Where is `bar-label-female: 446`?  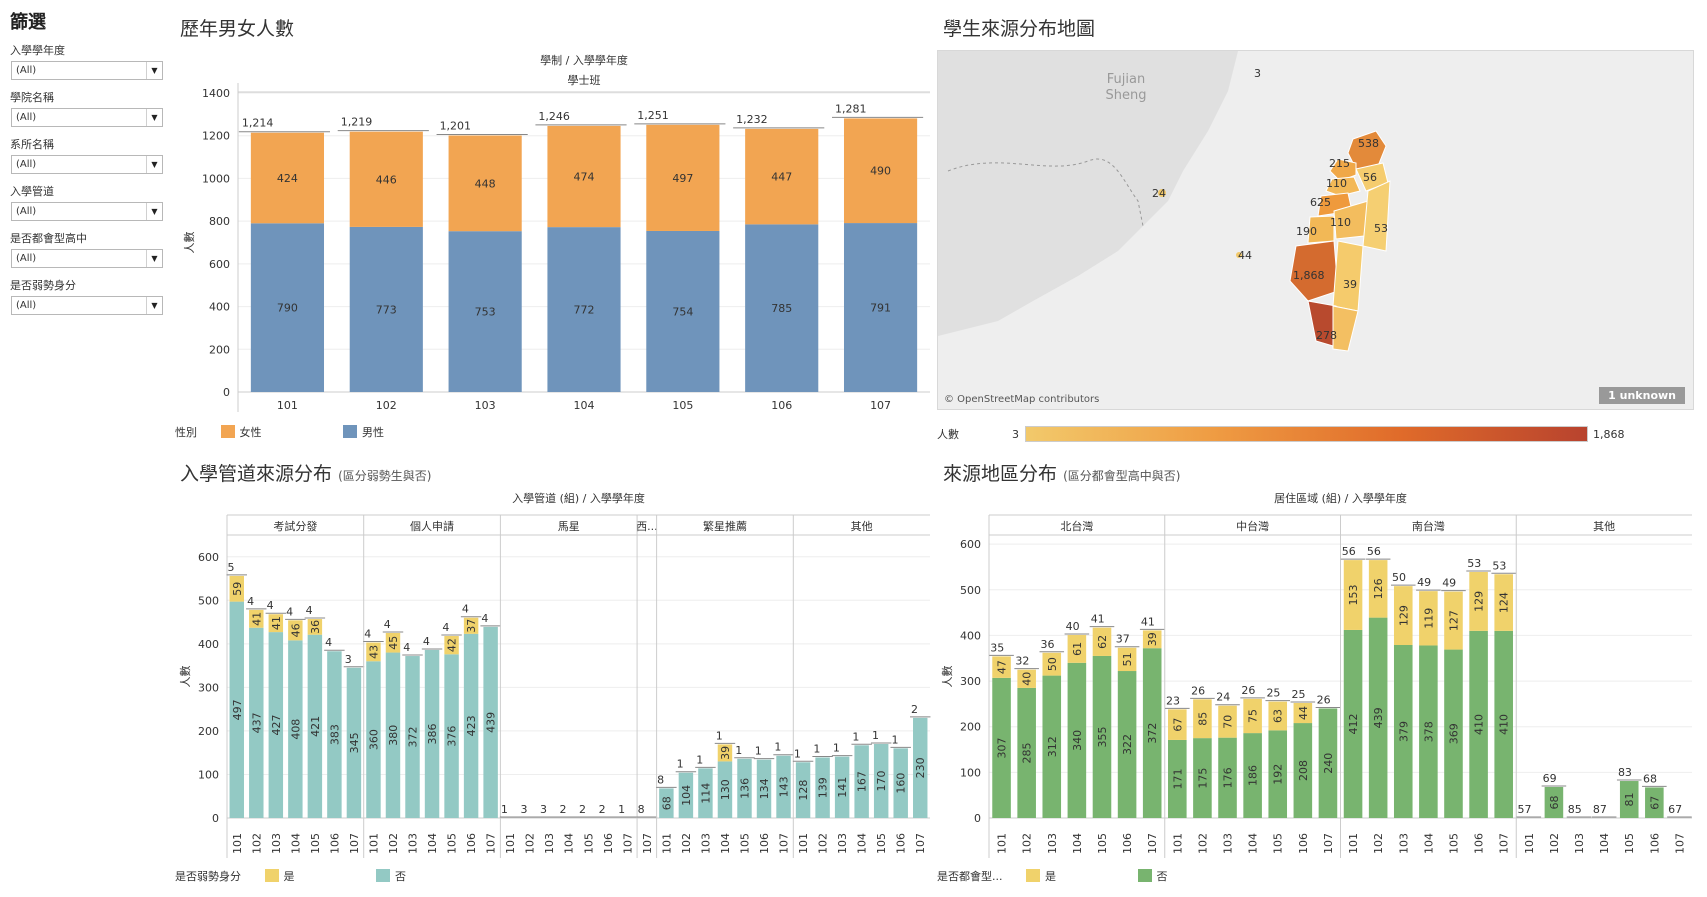 bar-label-female: 446 is located at coordinates (386, 179).